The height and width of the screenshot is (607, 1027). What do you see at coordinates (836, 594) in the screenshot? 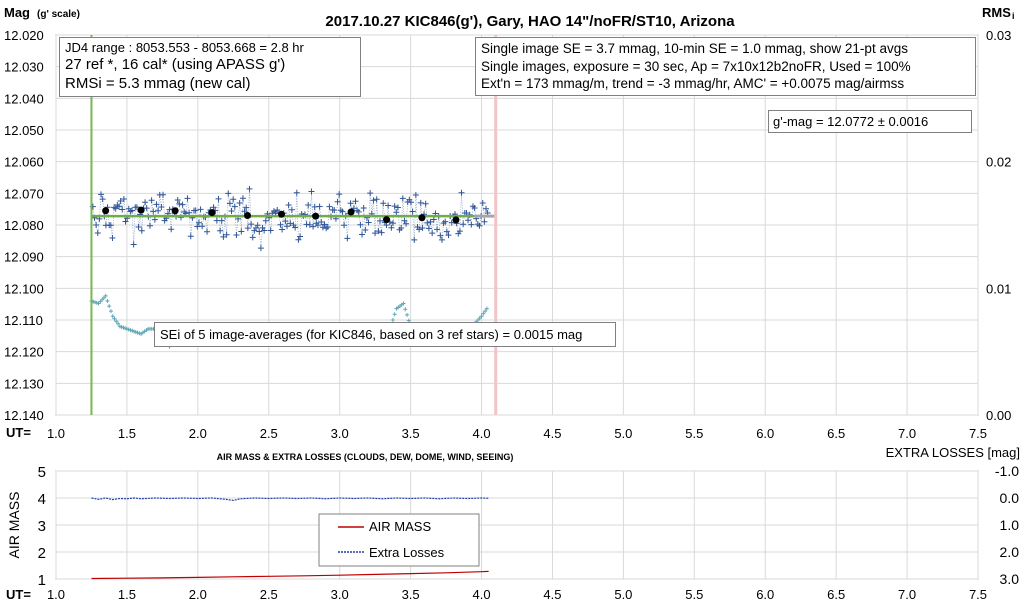
I see `lower-x-tick-label: 6.5` at bounding box center [836, 594].